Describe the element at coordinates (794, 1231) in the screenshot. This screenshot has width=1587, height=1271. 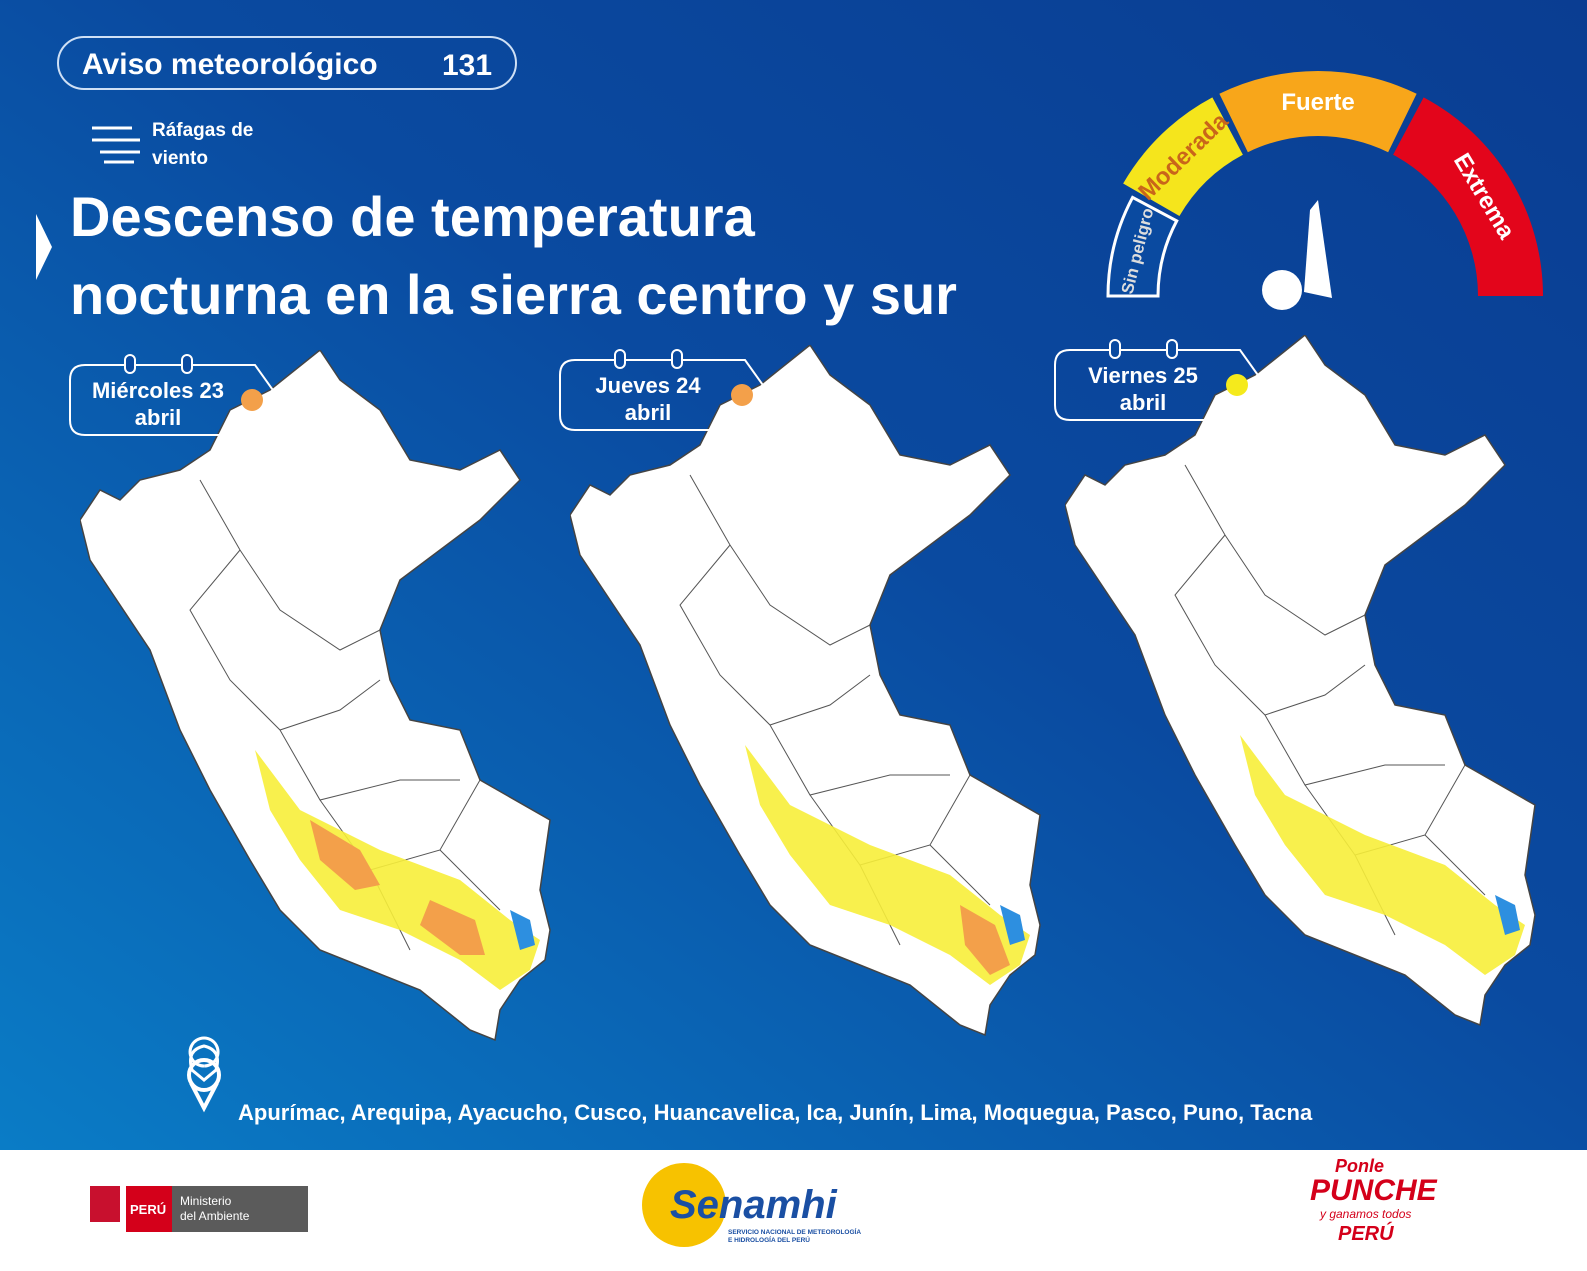
I see `senamhi-desc: SERVICIO NACIONAL DE METEOROLOGÍA` at that location.